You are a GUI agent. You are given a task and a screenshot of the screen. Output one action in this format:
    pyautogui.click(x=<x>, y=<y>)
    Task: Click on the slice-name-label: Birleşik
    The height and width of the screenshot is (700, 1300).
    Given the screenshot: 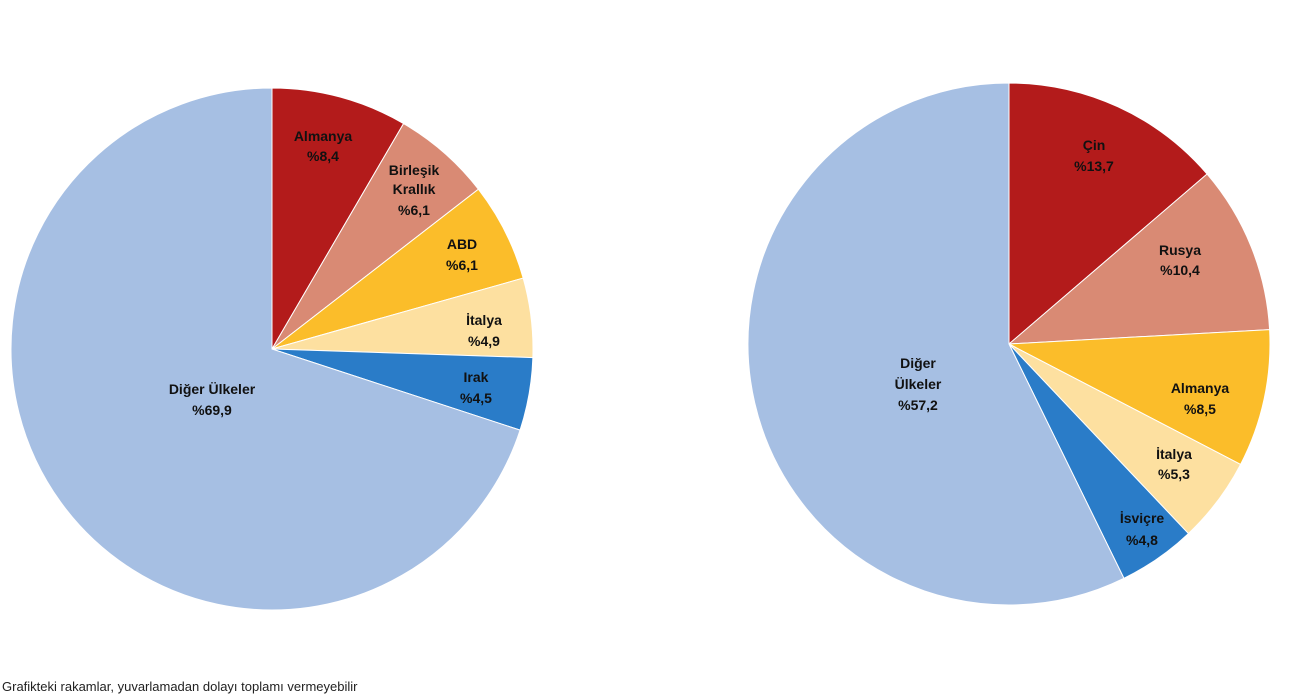 What is the action you would take?
    pyautogui.click(x=414, y=170)
    